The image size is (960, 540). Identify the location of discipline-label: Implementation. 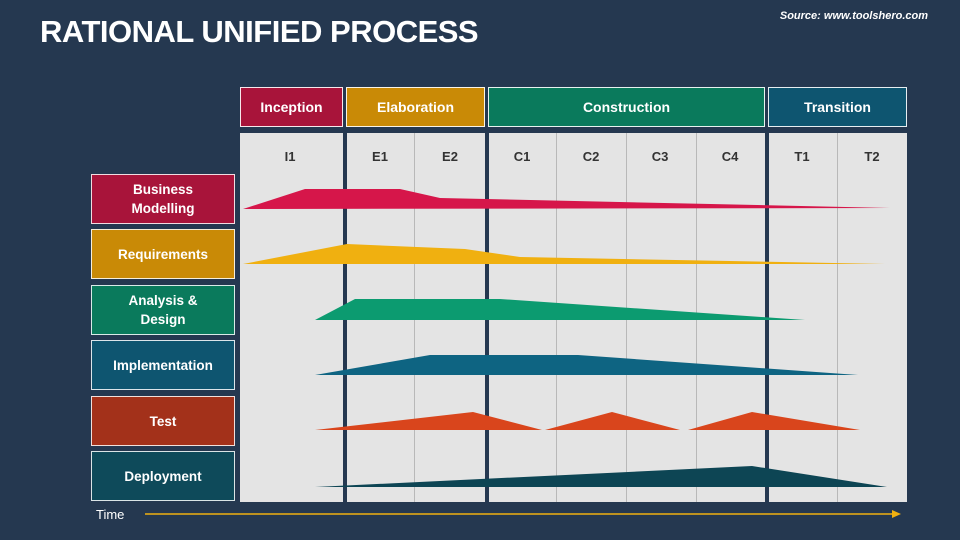
(163, 365).